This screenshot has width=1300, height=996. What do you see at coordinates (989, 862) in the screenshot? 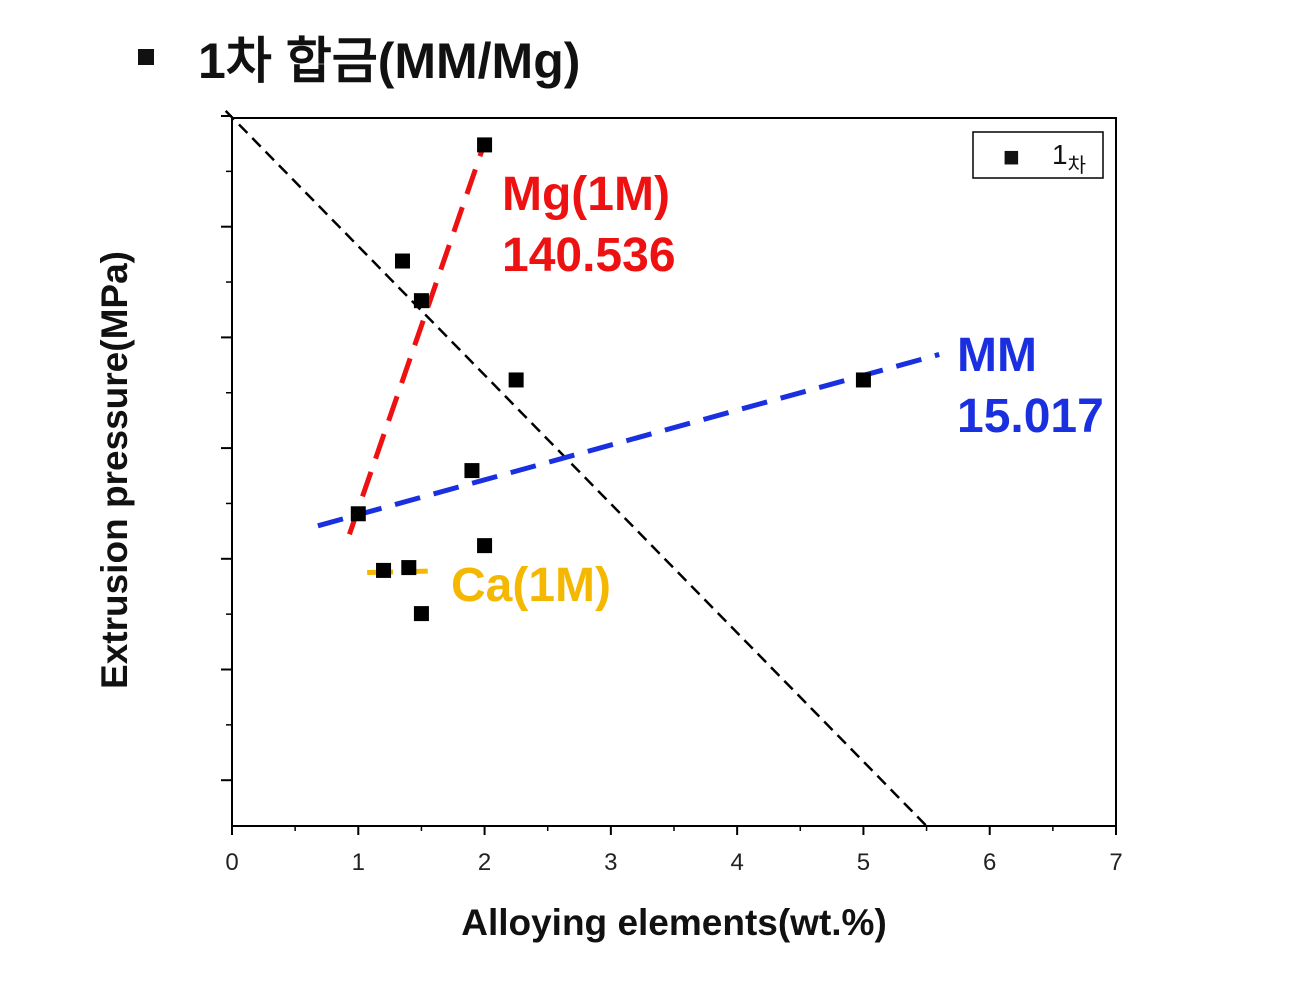
I see `x-tick-label: 6` at bounding box center [989, 862].